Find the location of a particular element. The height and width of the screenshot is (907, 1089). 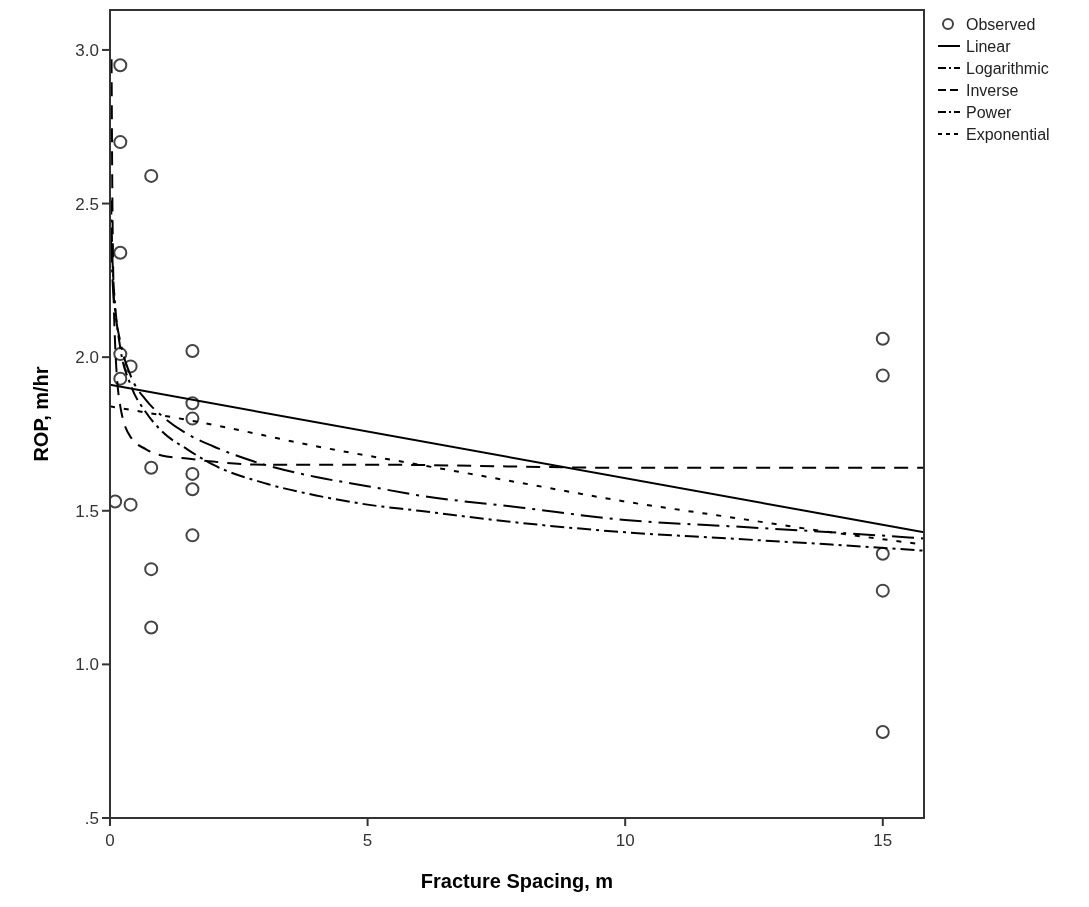

legend-label: Inverse is located at coordinates (992, 90).